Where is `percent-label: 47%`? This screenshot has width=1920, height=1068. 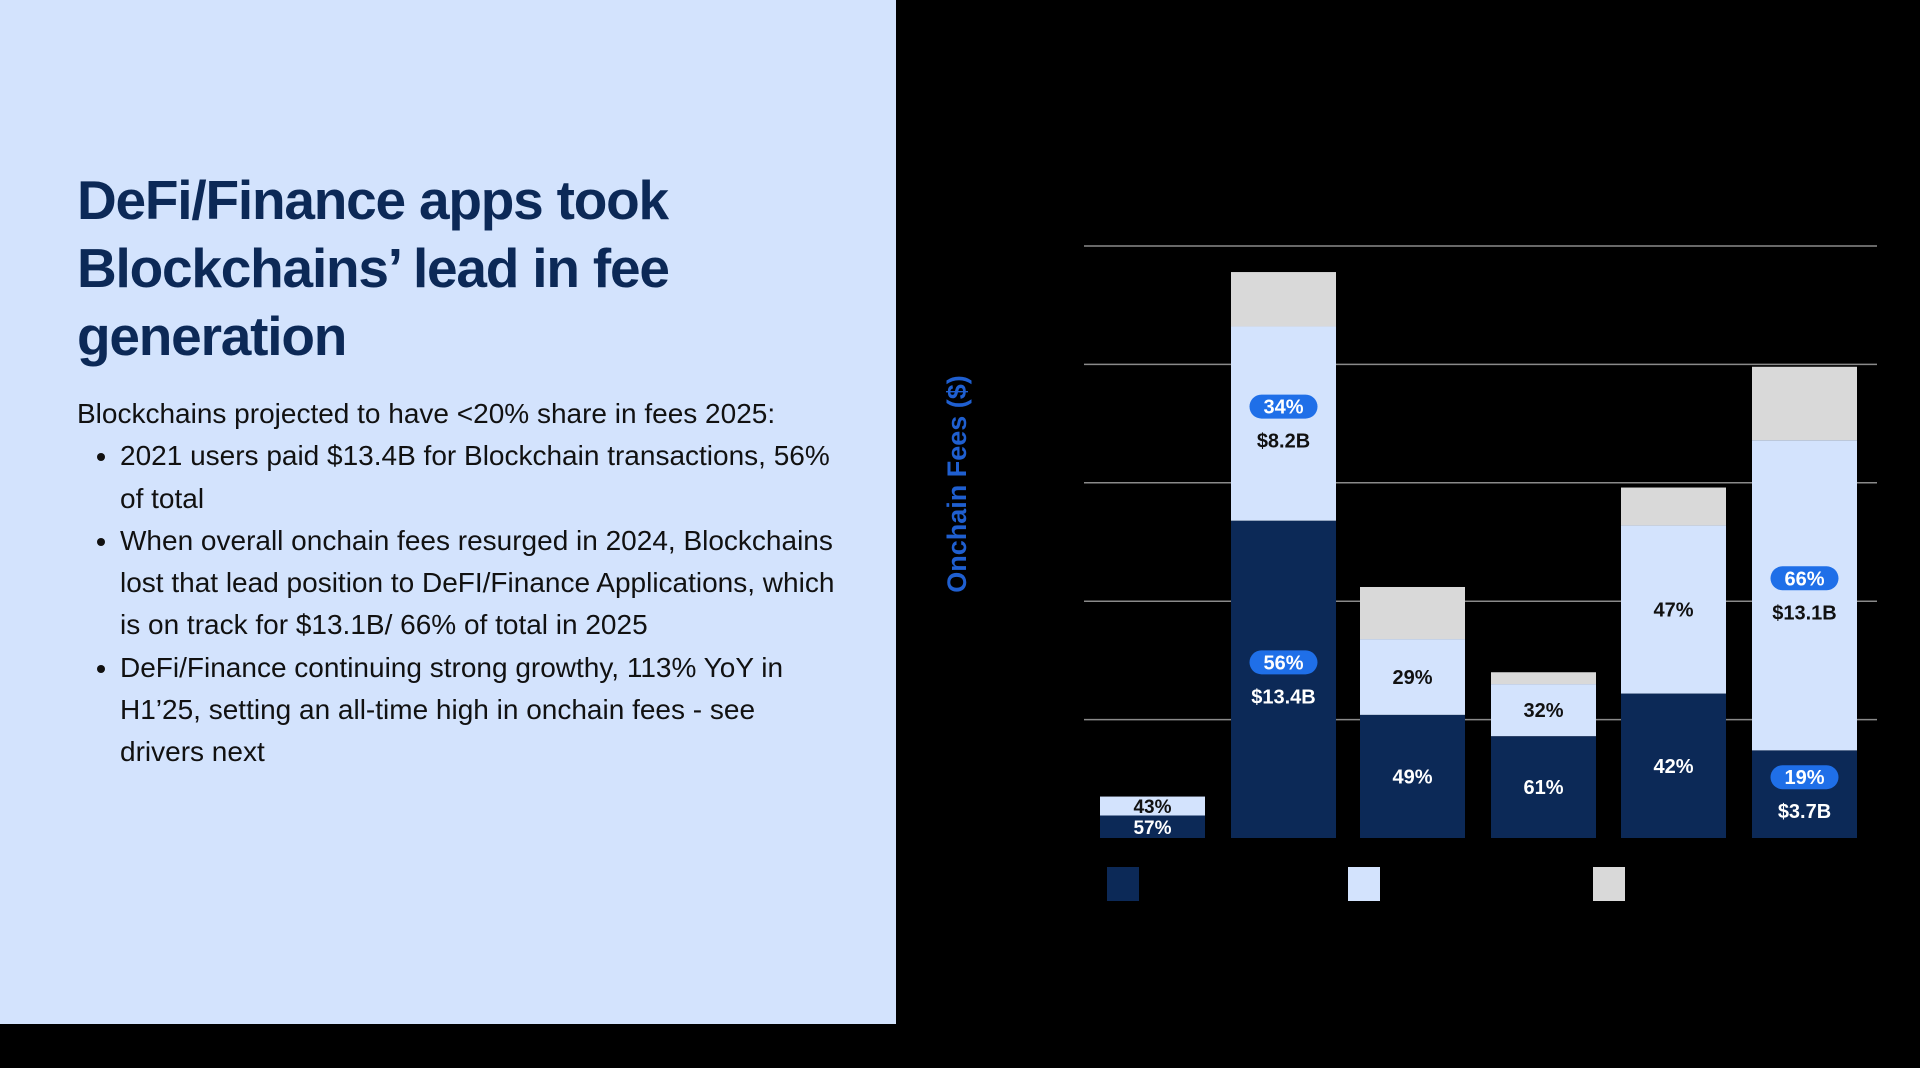 percent-label: 47% is located at coordinates (1673, 610).